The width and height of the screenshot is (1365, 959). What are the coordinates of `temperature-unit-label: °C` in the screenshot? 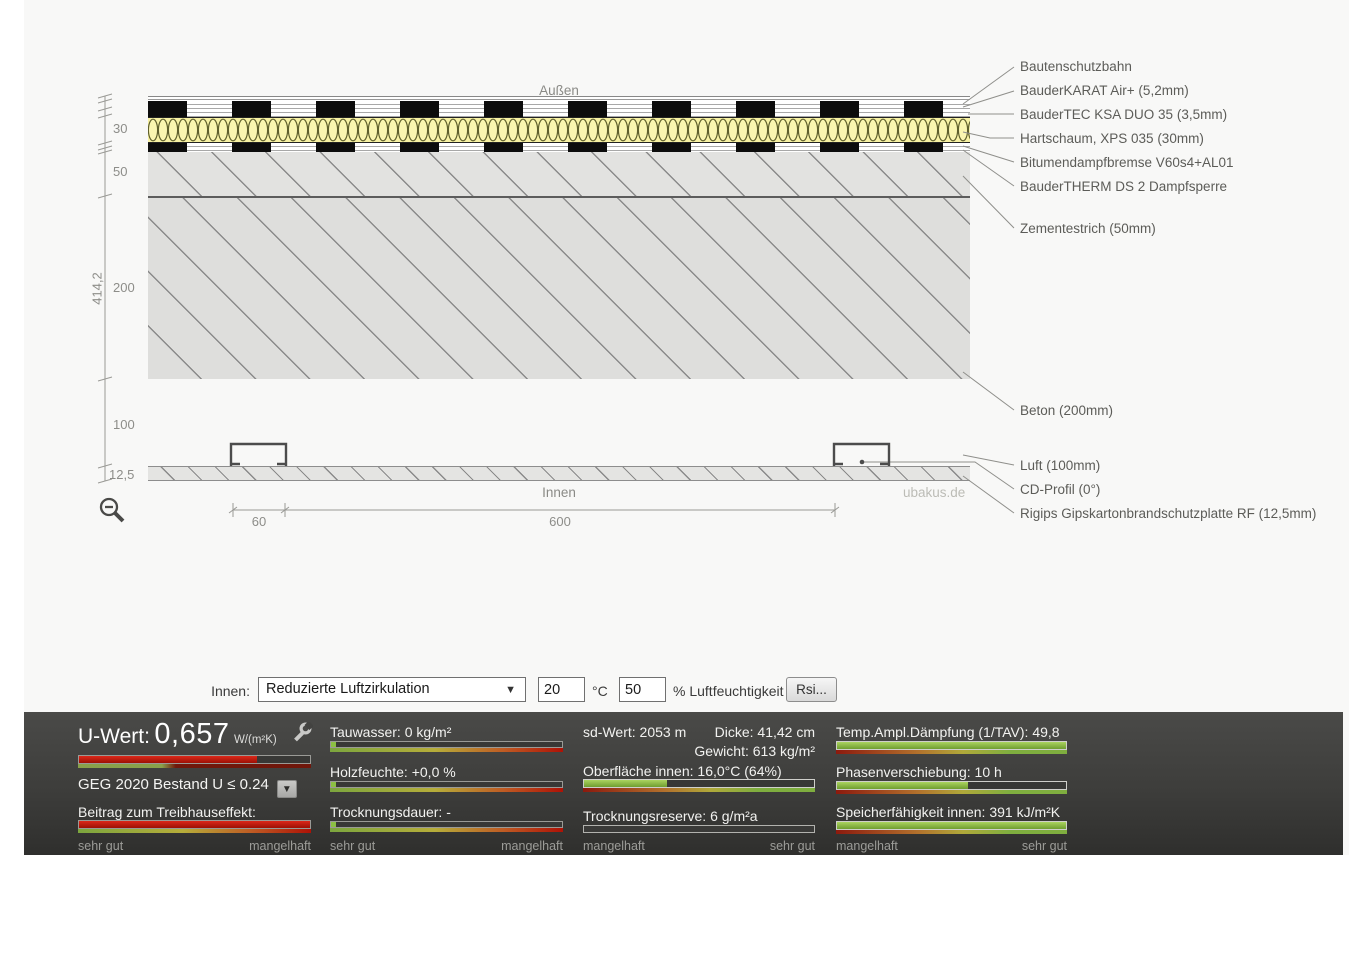 It's located at (600, 691).